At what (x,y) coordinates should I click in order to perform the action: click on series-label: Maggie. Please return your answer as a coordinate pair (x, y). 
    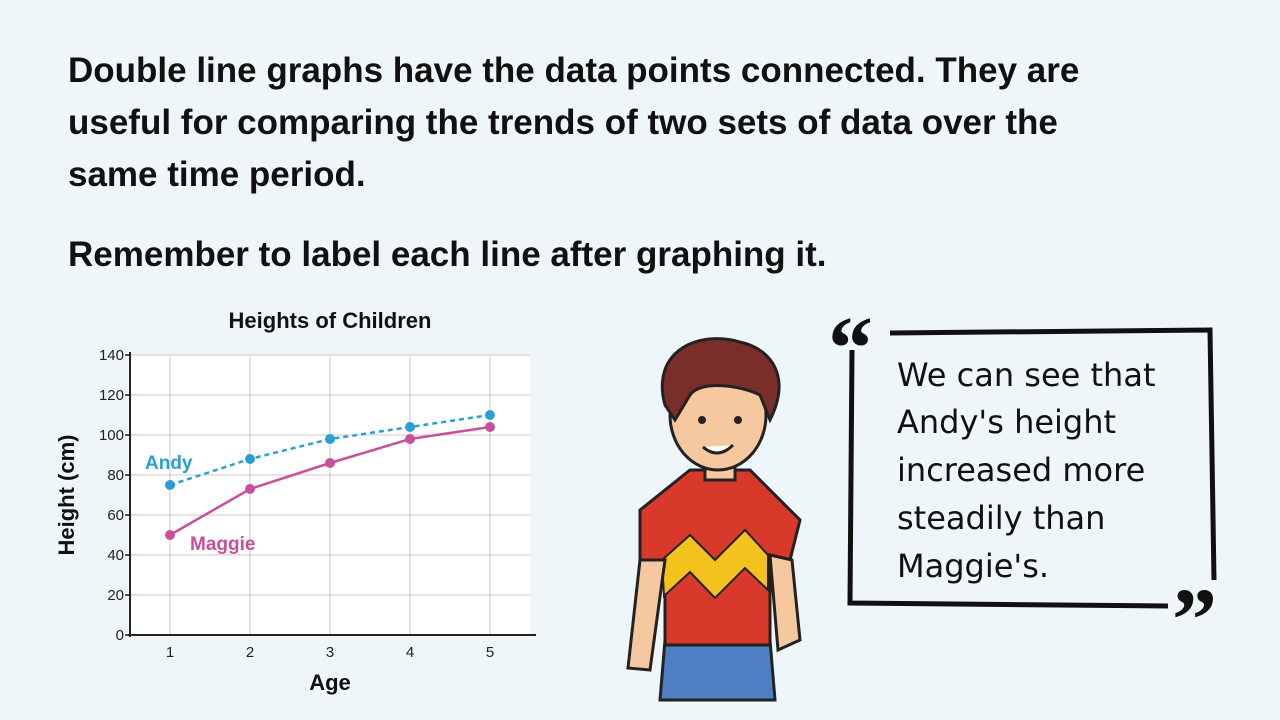
    Looking at the image, I should click on (222, 544).